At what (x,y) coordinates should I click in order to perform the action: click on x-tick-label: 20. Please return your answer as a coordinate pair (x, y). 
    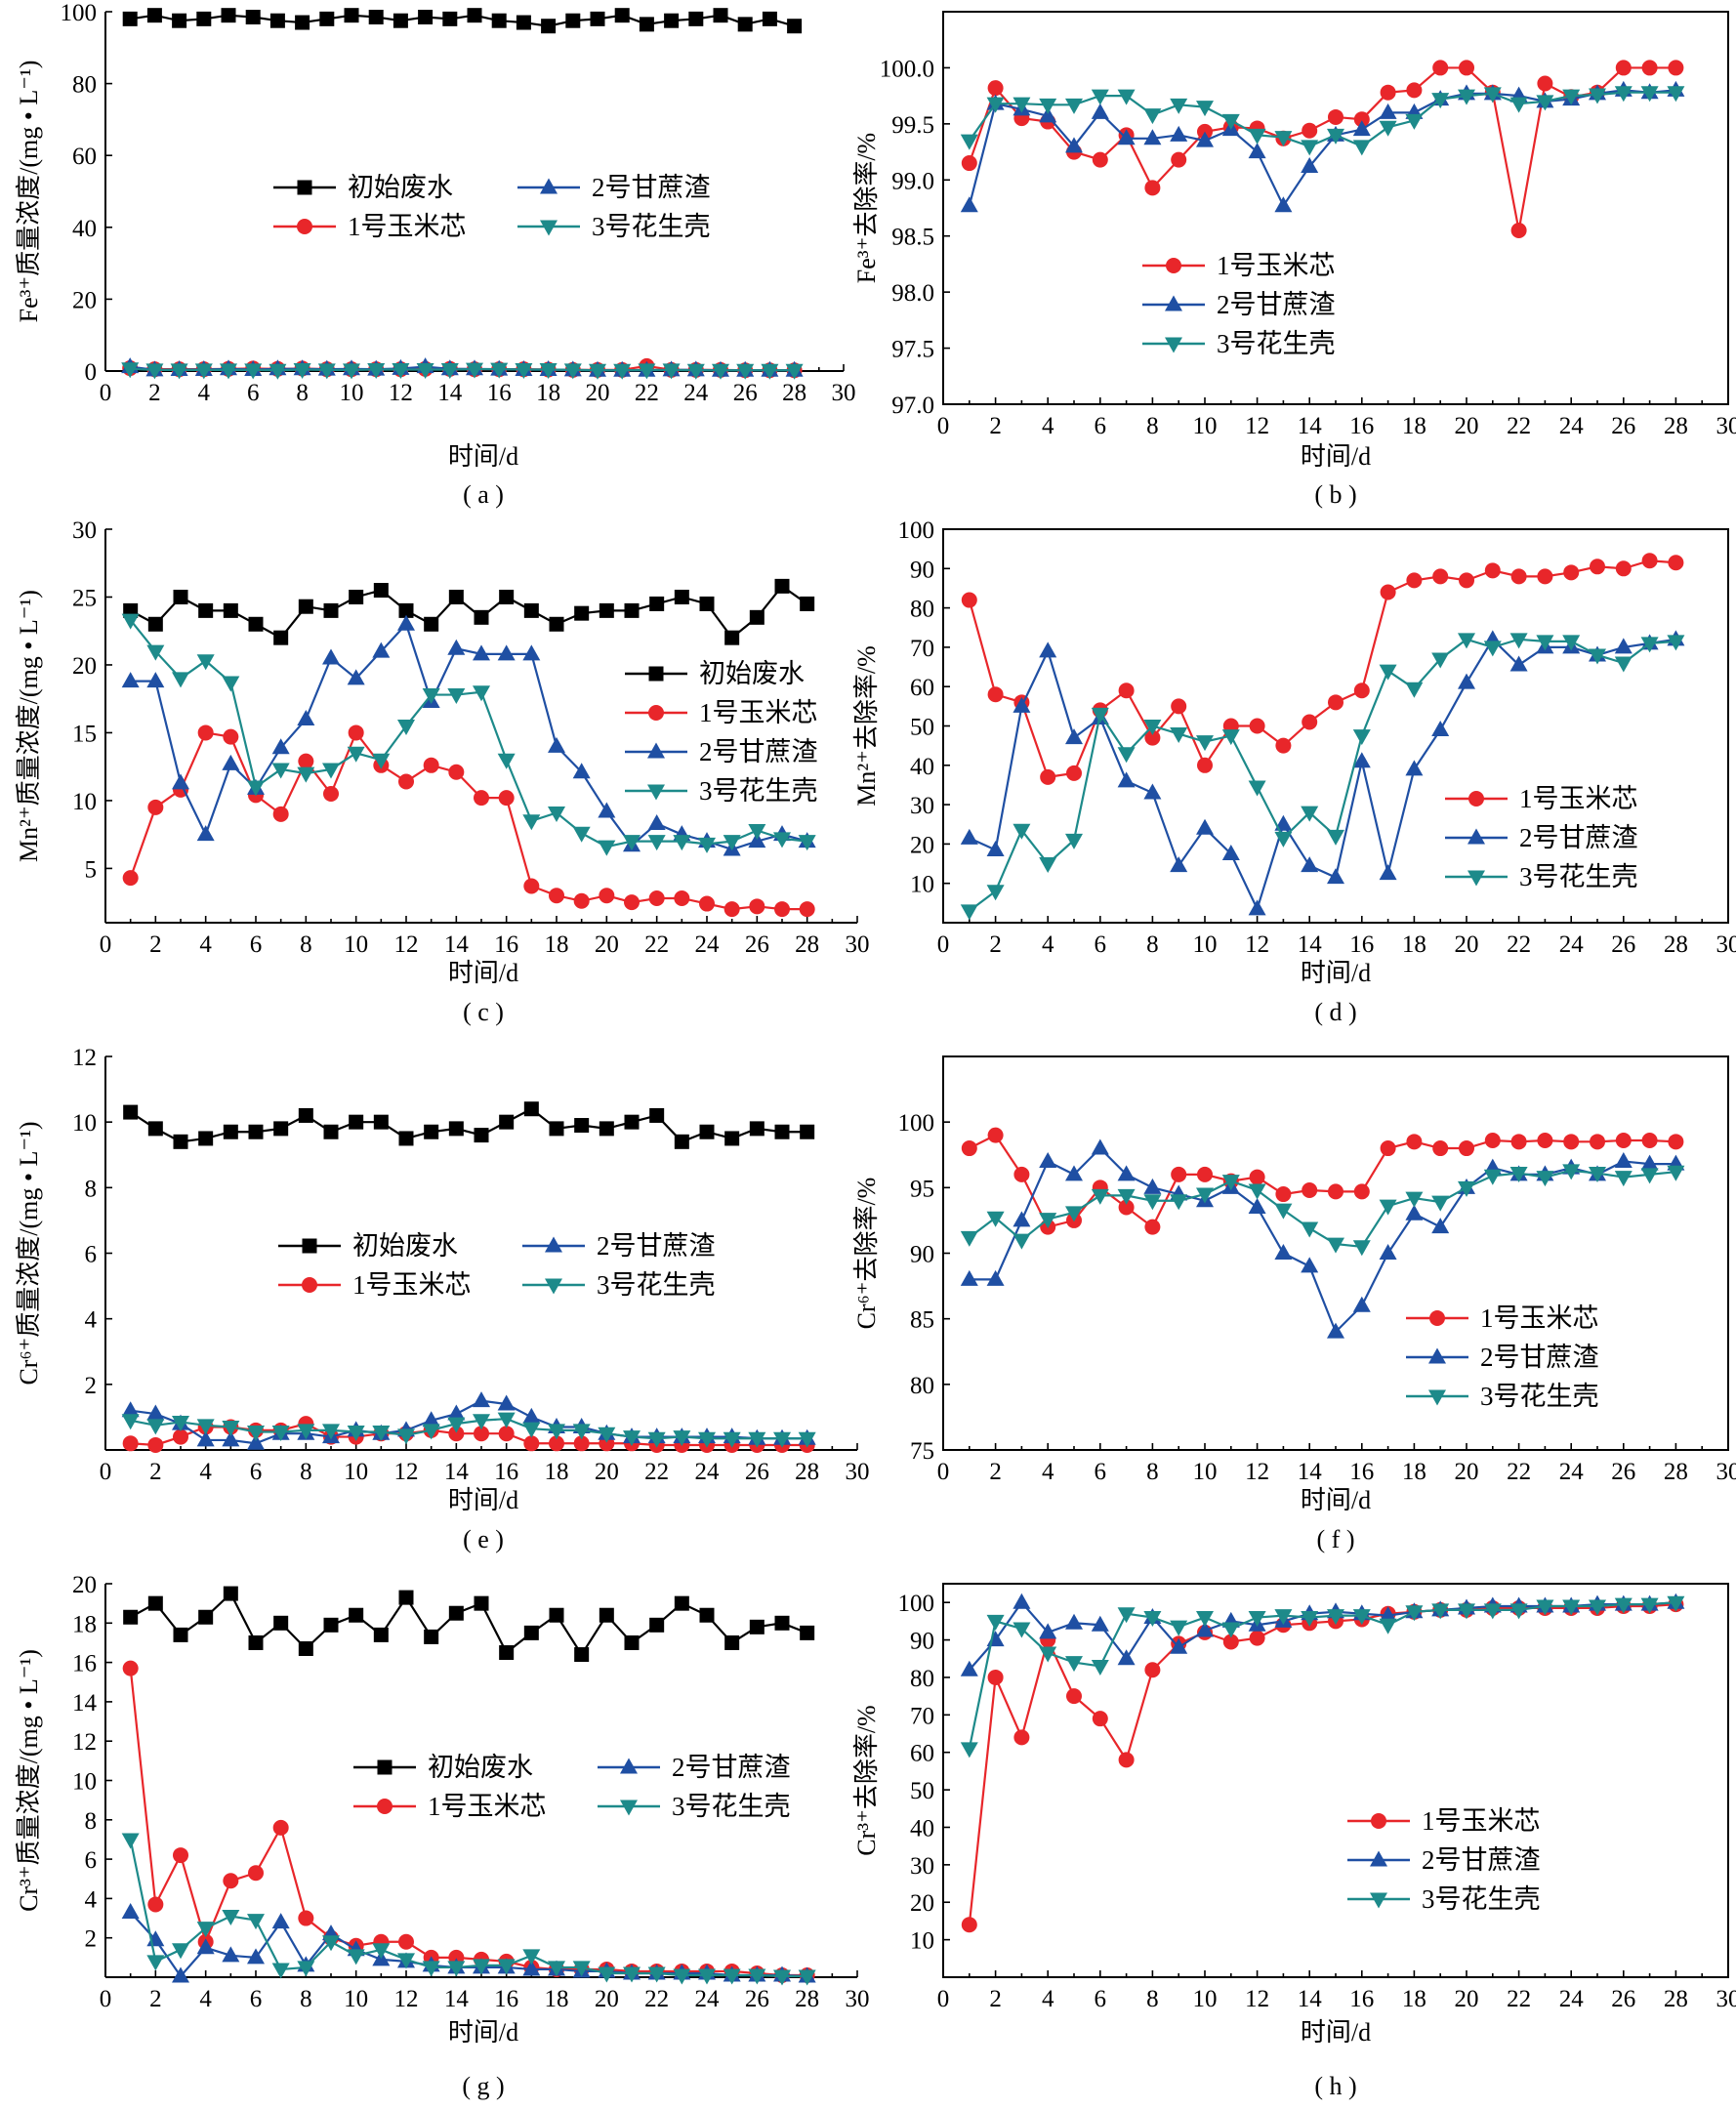
    Looking at the image, I should click on (1467, 944).